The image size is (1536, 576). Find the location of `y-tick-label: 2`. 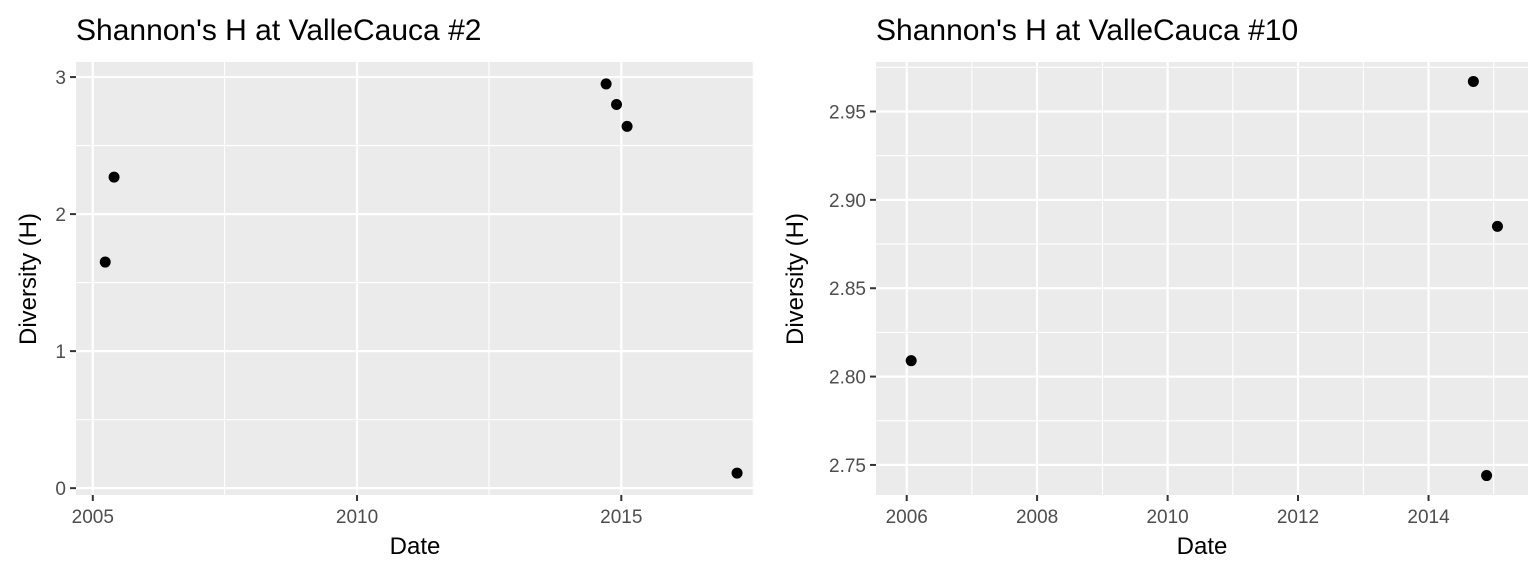

y-tick-label: 2 is located at coordinates (60, 215).